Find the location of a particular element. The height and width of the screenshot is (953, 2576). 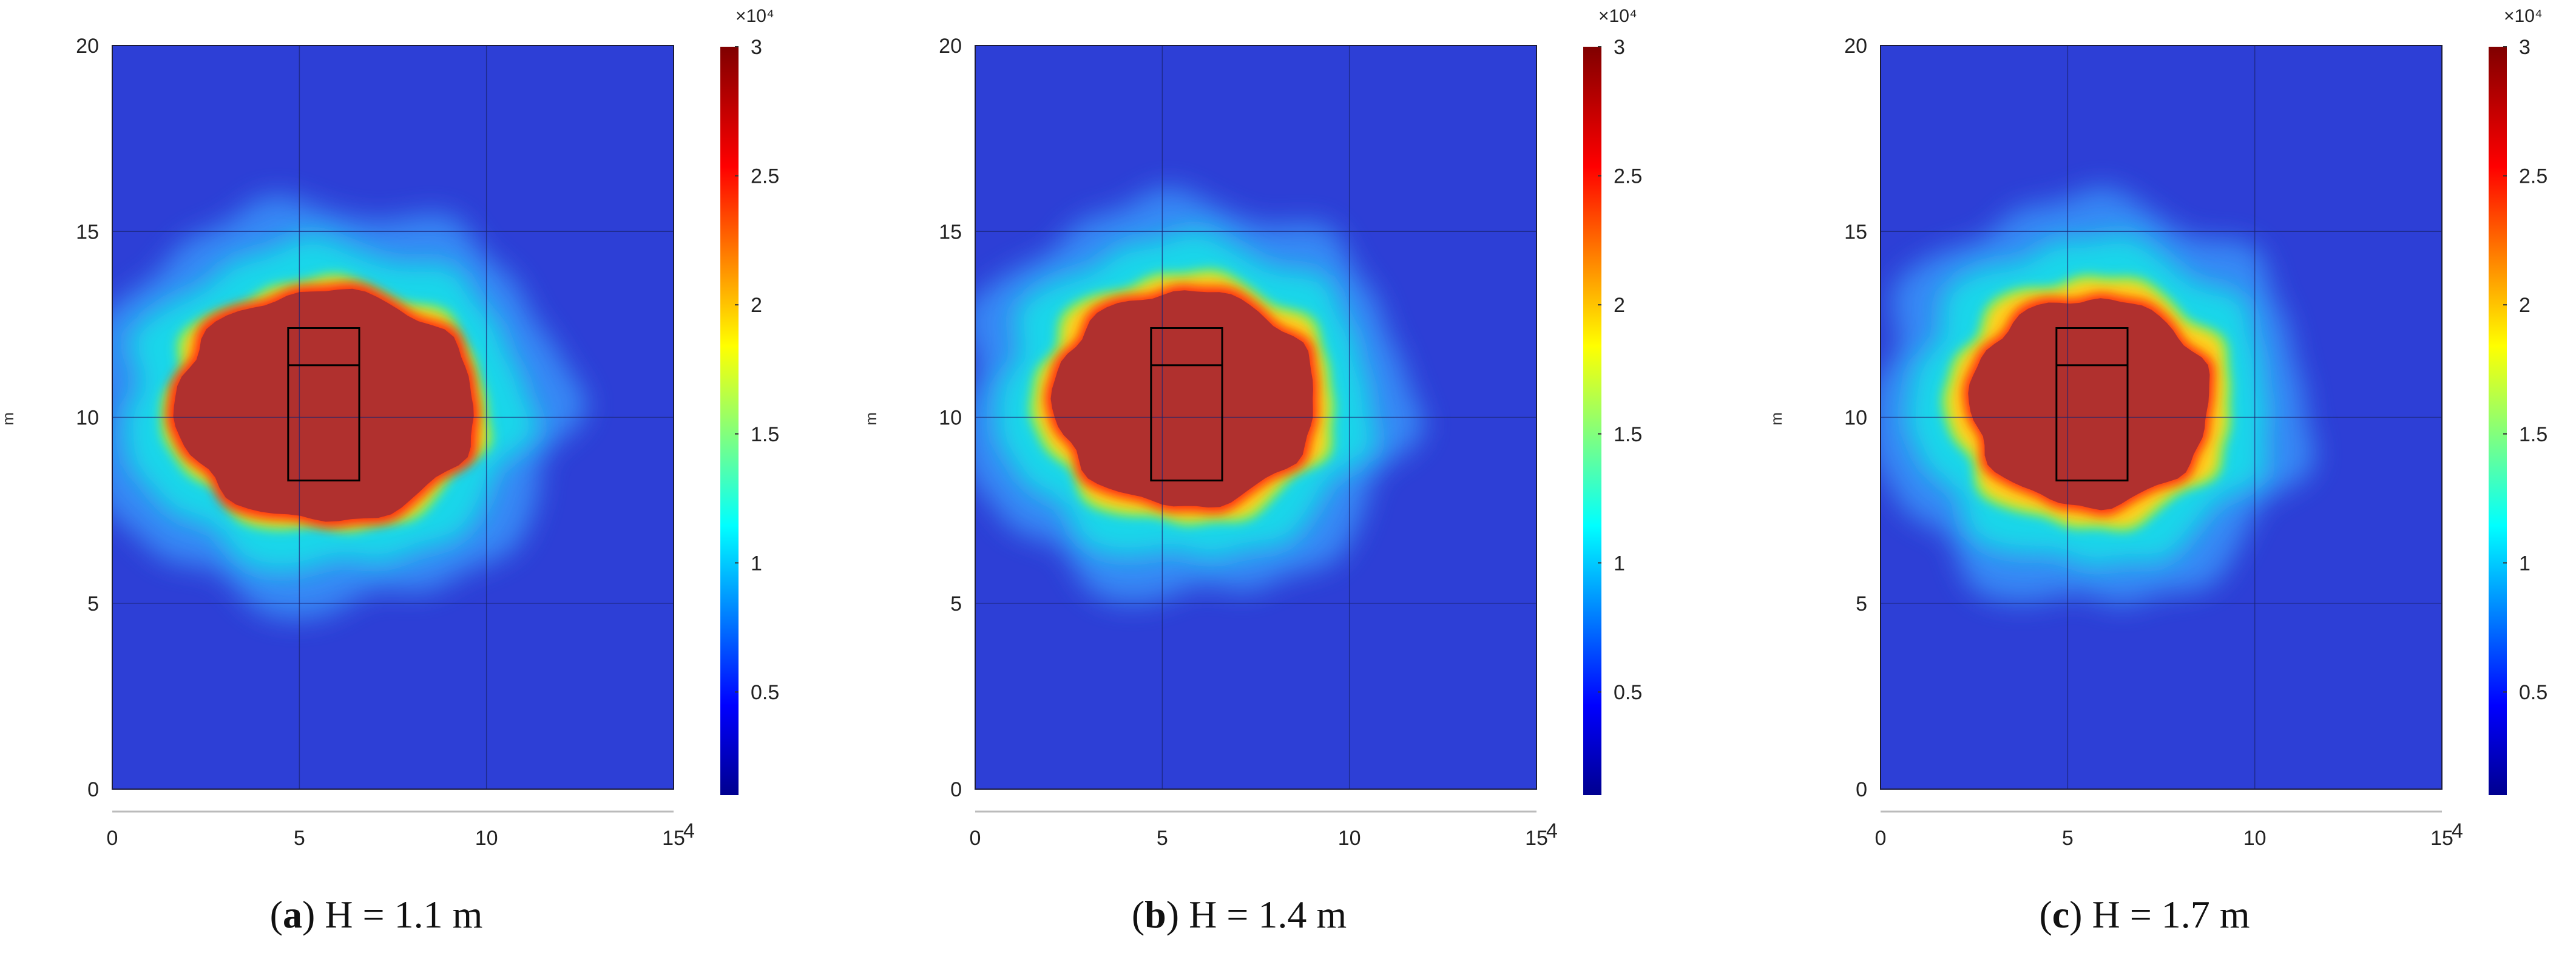

caption-letter: a is located at coordinates (292, 914).